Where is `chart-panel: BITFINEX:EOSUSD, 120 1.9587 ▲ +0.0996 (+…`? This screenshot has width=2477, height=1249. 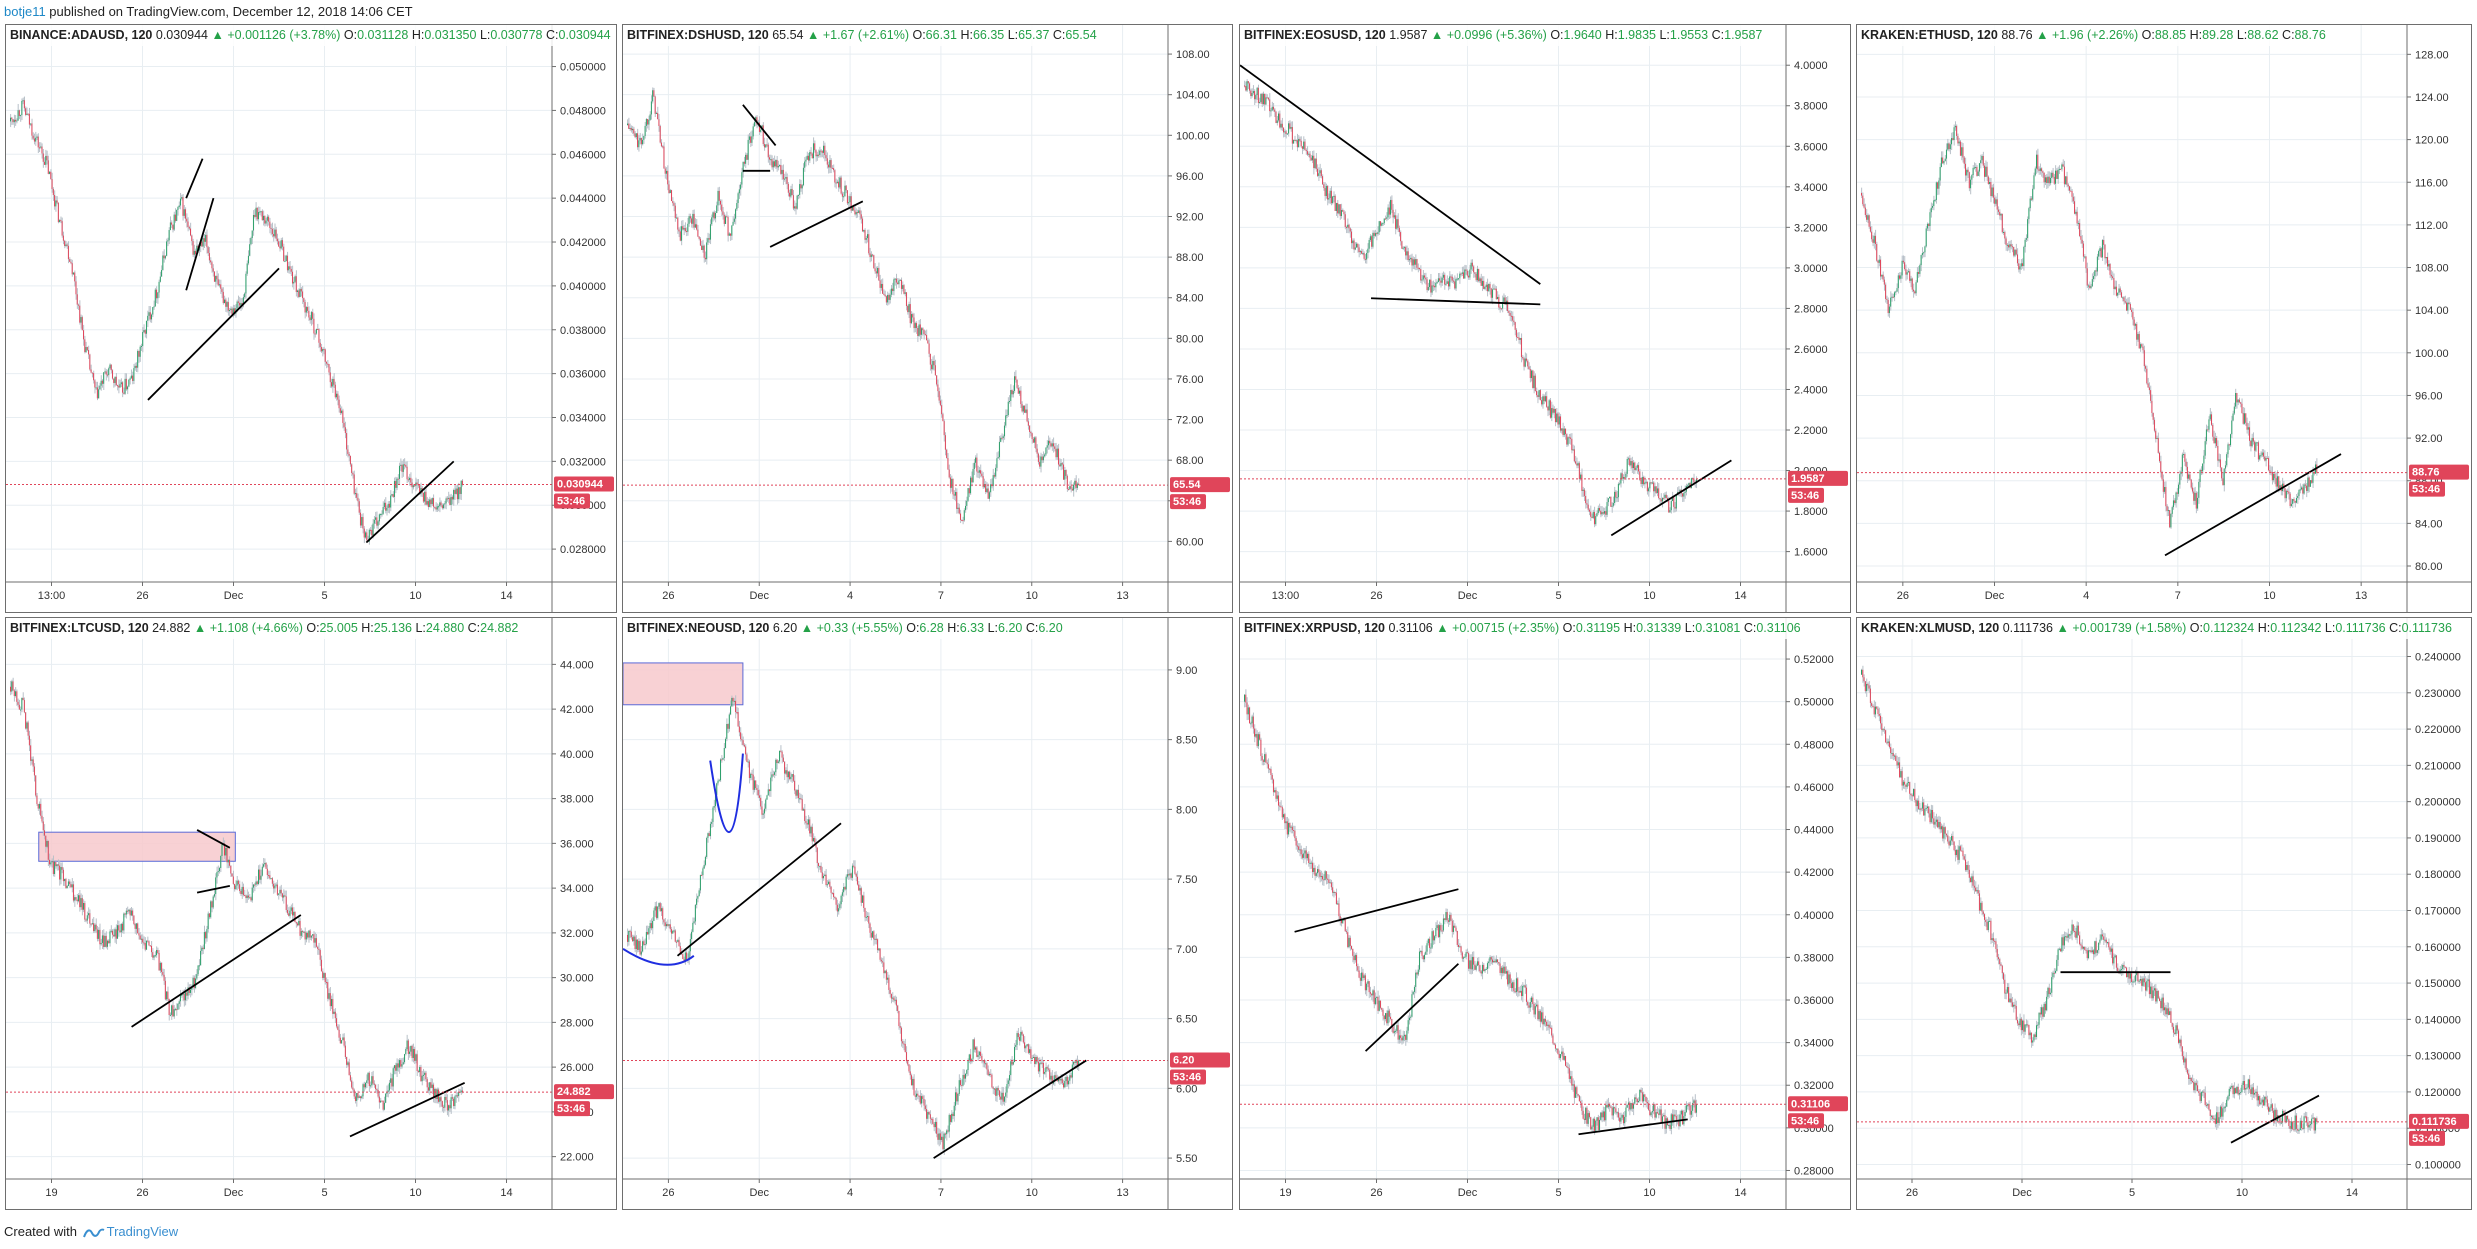 chart-panel: BITFINEX:EOSUSD, 120 1.9587 ▲ +0.0996 (+… is located at coordinates (1545, 318).